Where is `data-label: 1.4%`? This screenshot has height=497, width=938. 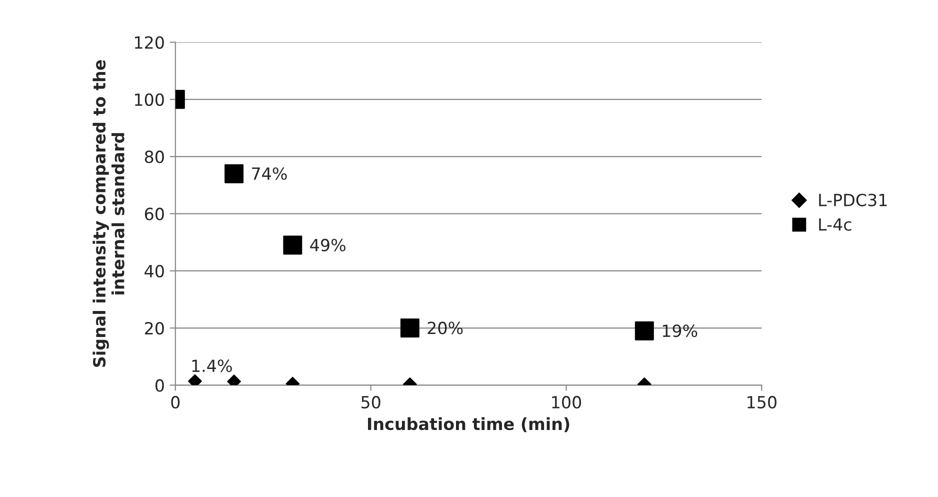
data-label: 1.4% is located at coordinates (212, 366).